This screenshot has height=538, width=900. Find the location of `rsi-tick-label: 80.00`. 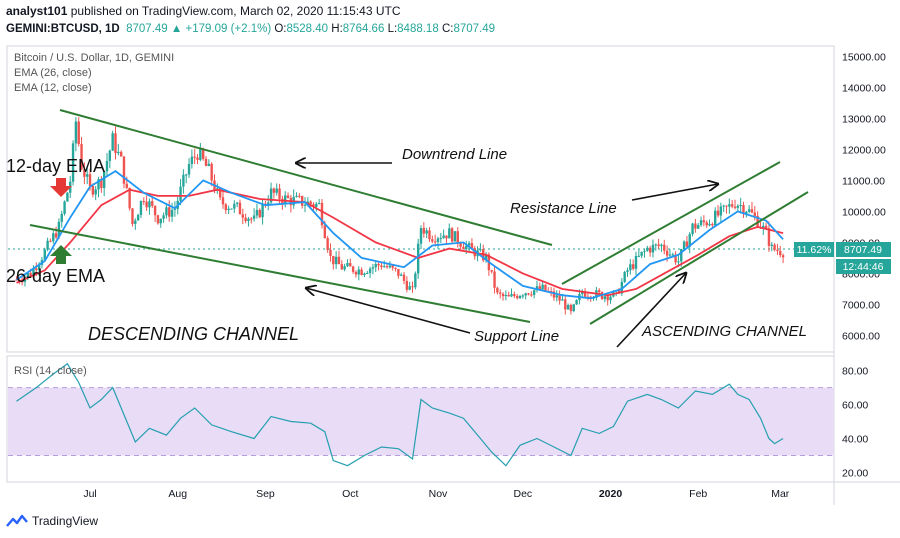

rsi-tick-label: 80.00 is located at coordinates (855, 372).